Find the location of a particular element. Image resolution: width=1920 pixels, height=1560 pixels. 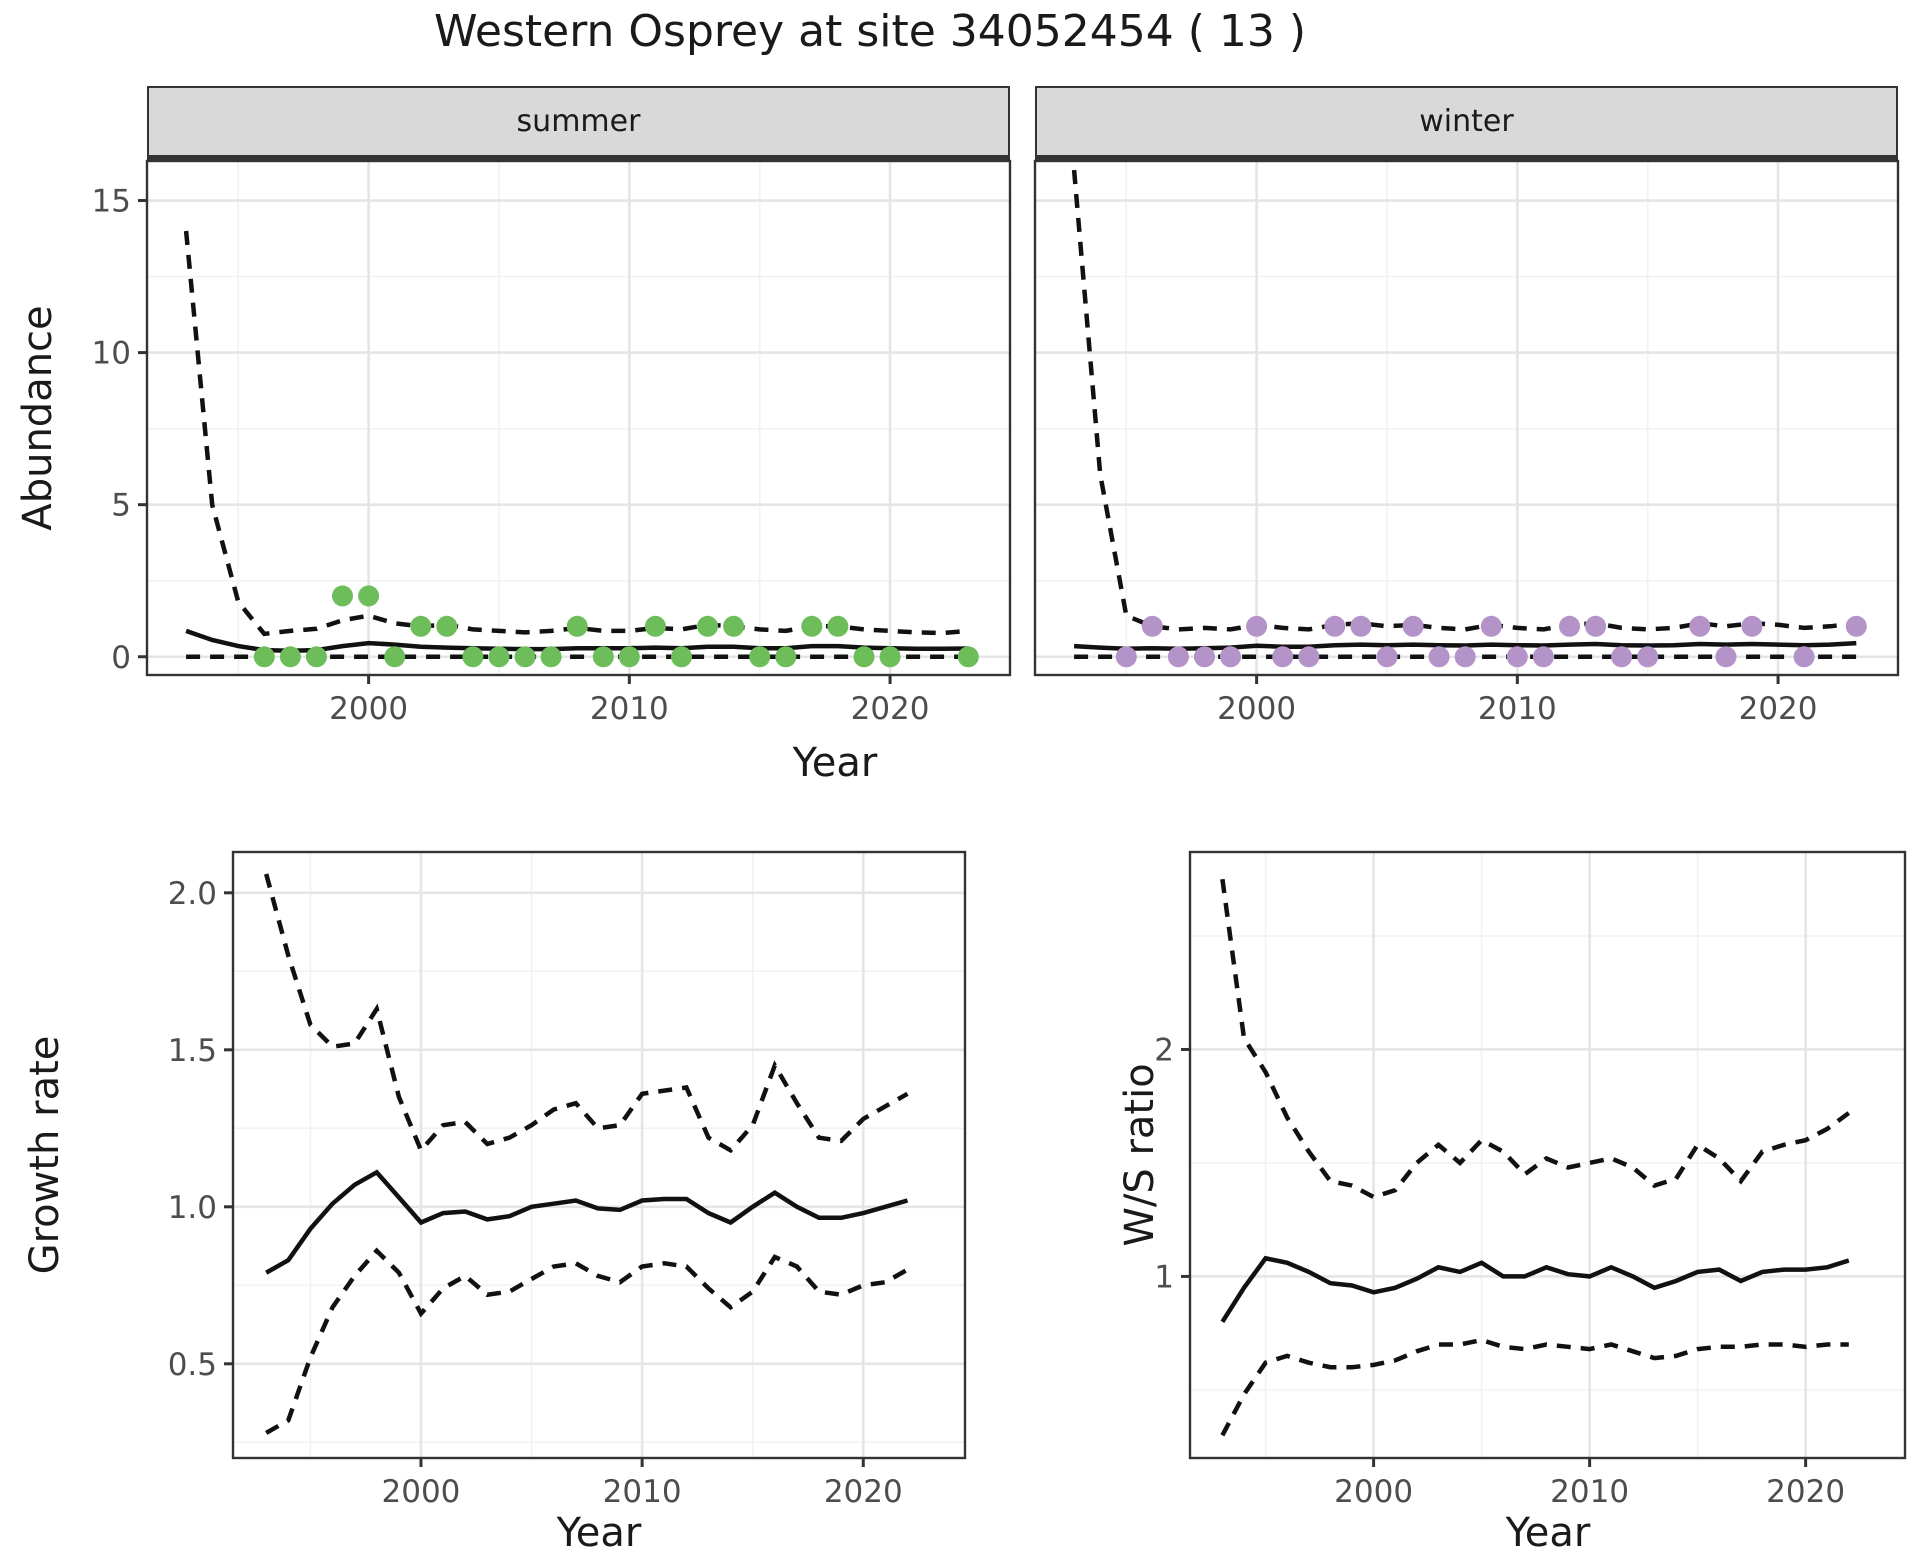

y-tick-label: 2 is located at coordinates (1164, 1050).